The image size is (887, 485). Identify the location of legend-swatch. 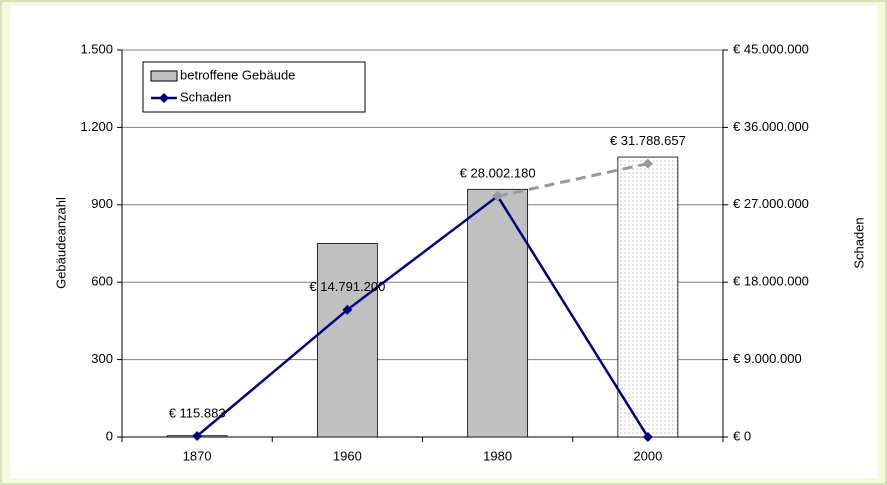
(164, 76).